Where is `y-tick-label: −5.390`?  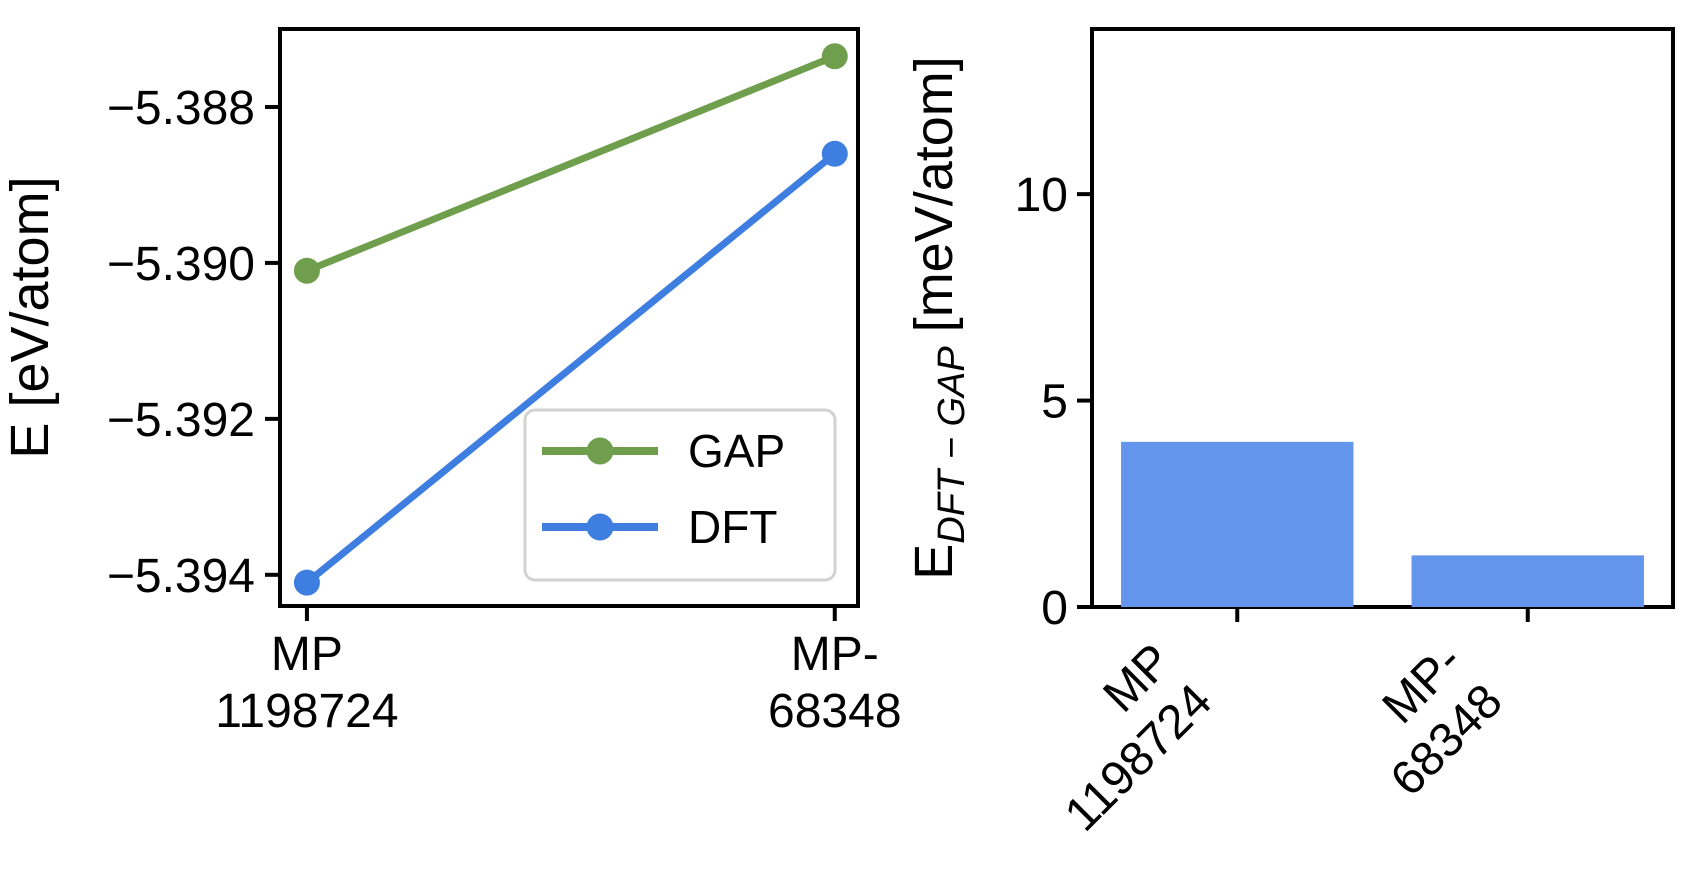
y-tick-label: −5.390 is located at coordinates (181, 264).